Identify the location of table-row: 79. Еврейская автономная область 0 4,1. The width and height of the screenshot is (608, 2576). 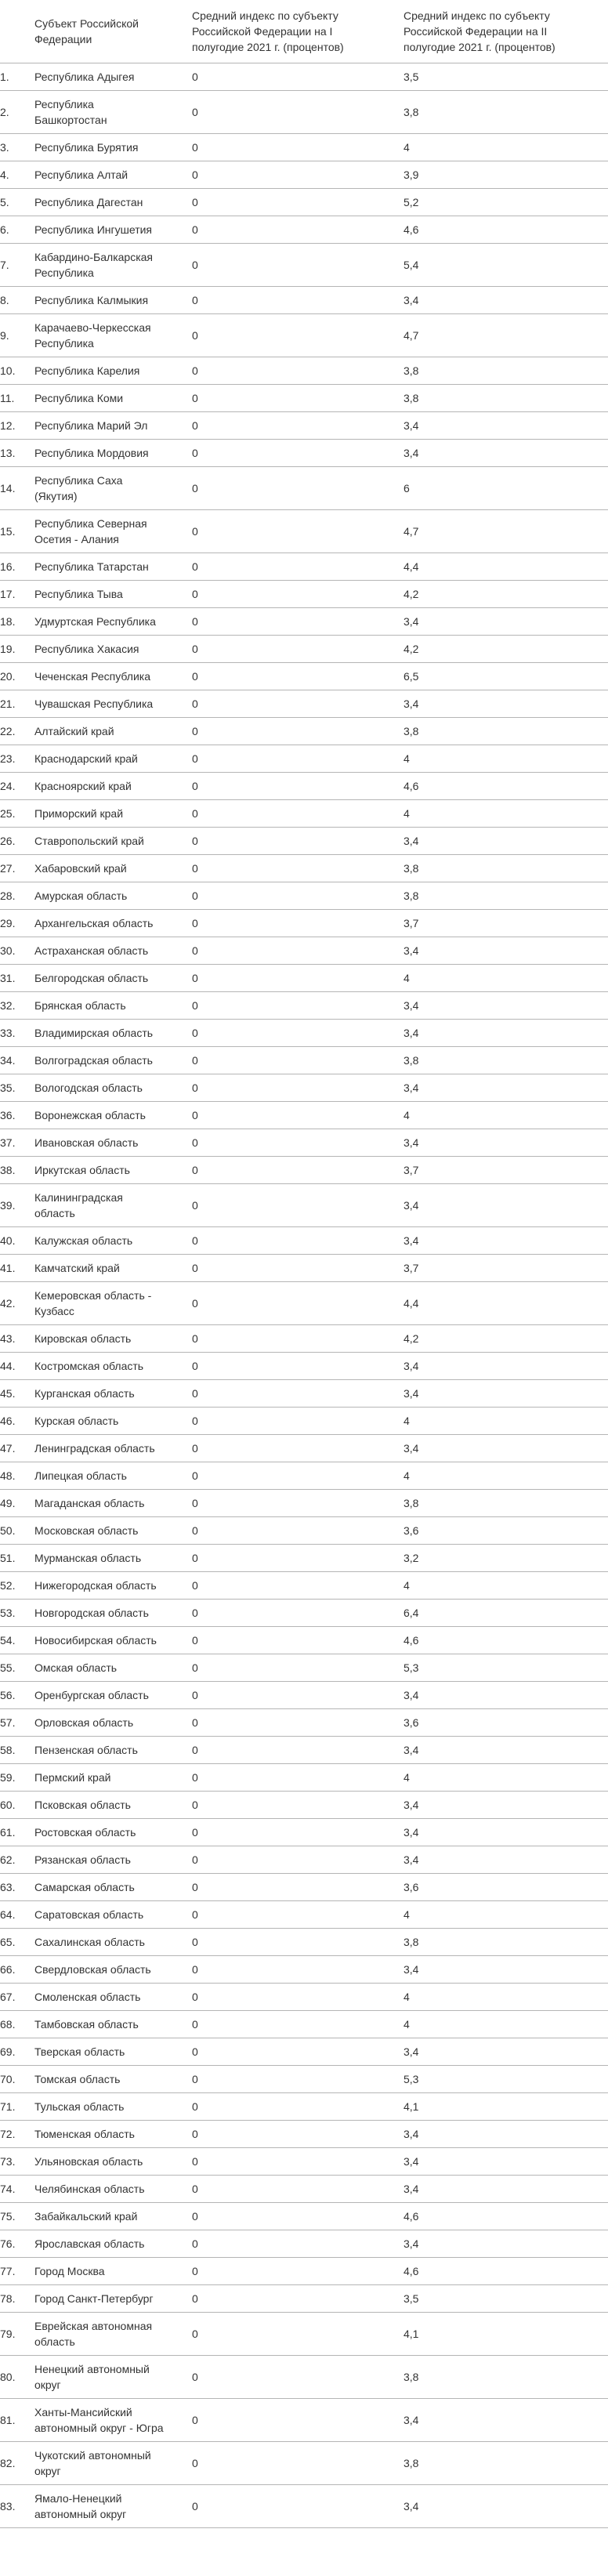
(304, 2334).